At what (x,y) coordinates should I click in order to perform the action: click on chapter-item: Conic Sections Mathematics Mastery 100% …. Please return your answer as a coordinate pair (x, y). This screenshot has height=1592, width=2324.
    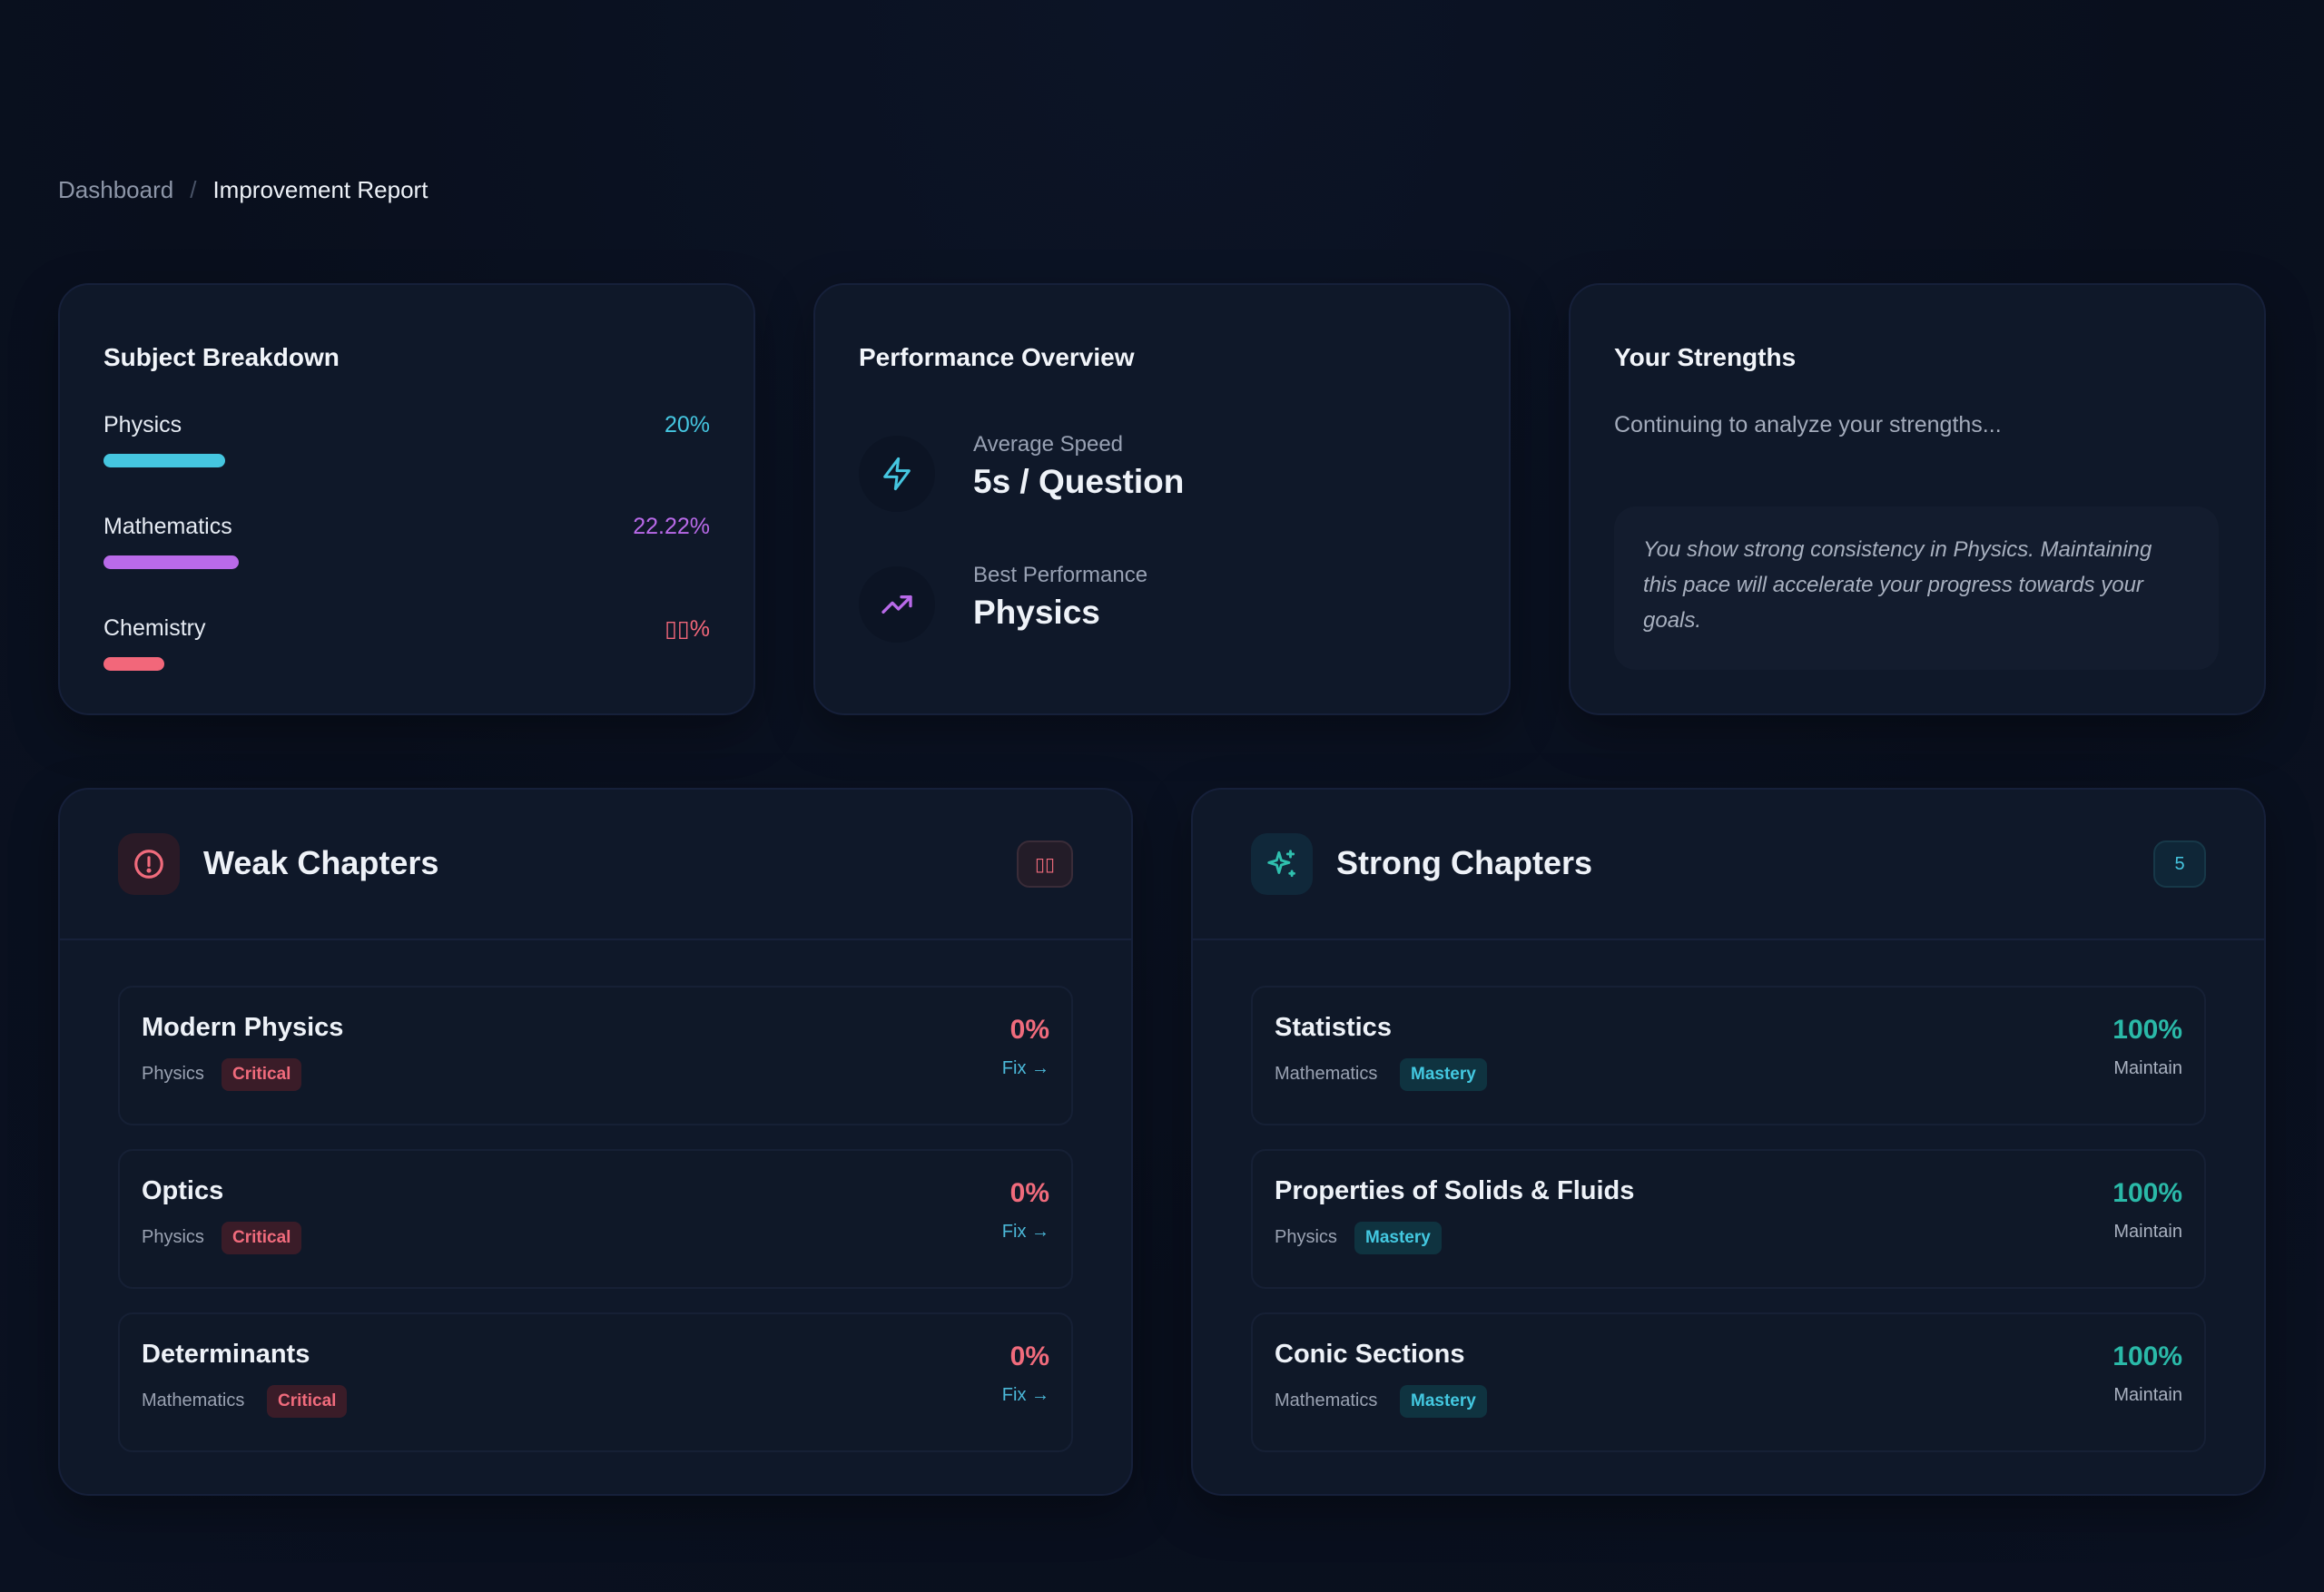
    Looking at the image, I should click on (1728, 1382).